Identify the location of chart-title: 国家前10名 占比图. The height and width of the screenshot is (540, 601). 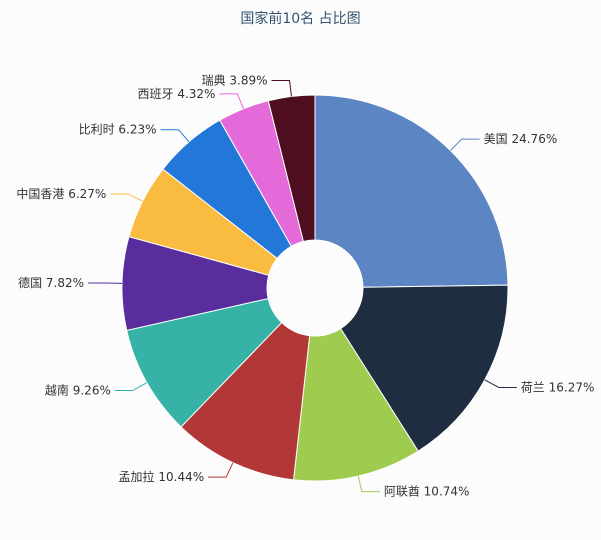
(300, 19).